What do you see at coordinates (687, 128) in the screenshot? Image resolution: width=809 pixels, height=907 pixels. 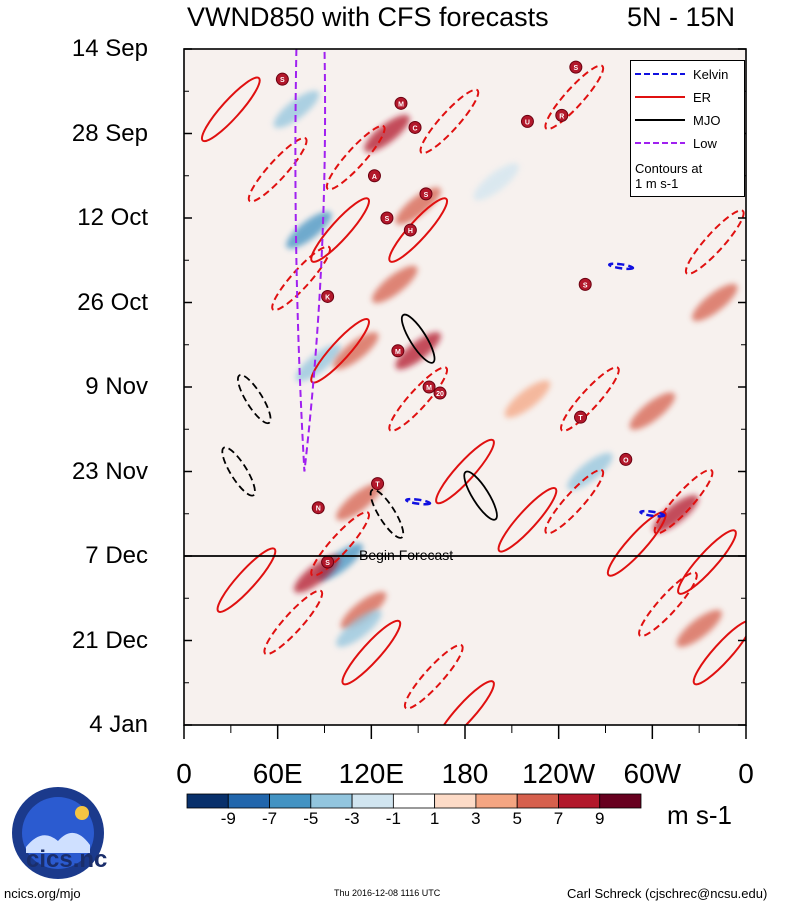 I see `legend: Kelvin ER MJO Low Contours at 1 m s-1` at bounding box center [687, 128].